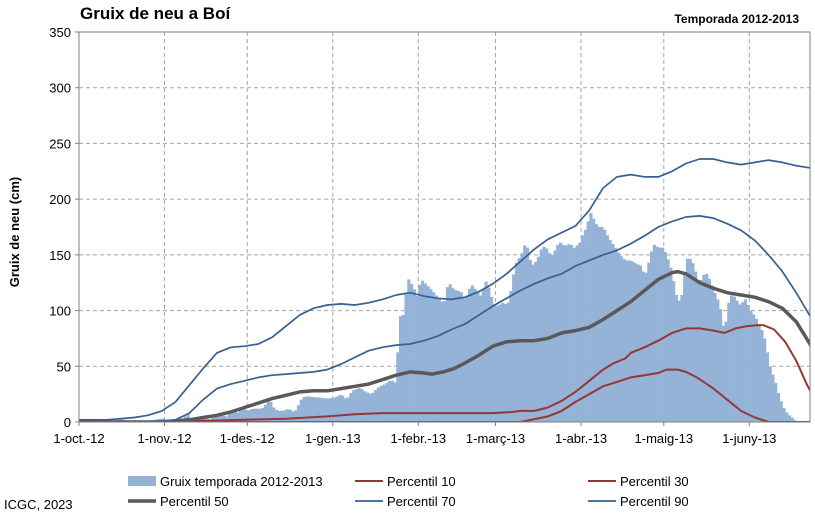 Image resolution: width=815 pixels, height=527 pixels. What do you see at coordinates (60, 88) in the screenshot?
I see `y-tick-label: 300` at bounding box center [60, 88].